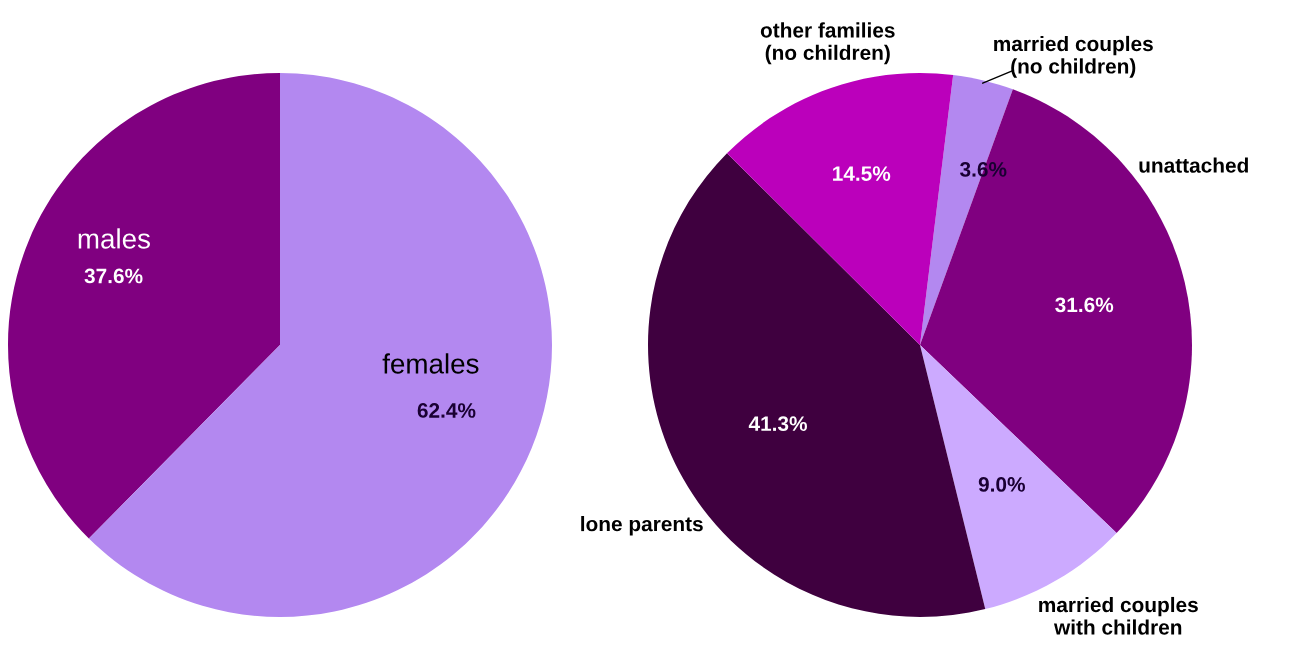  Describe the element at coordinates (430, 363) in the screenshot. I see `slice-label: females` at that location.